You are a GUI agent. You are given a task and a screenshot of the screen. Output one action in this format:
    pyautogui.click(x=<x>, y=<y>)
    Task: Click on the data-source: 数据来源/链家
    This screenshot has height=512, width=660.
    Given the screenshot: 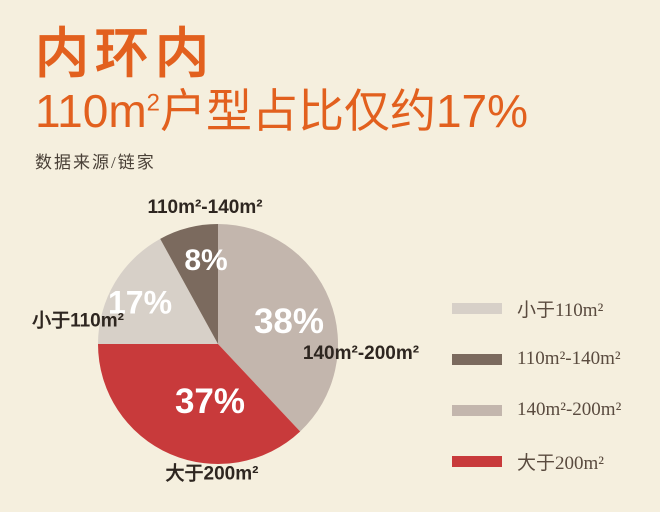 What is the action you would take?
    pyautogui.click(x=95, y=162)
    